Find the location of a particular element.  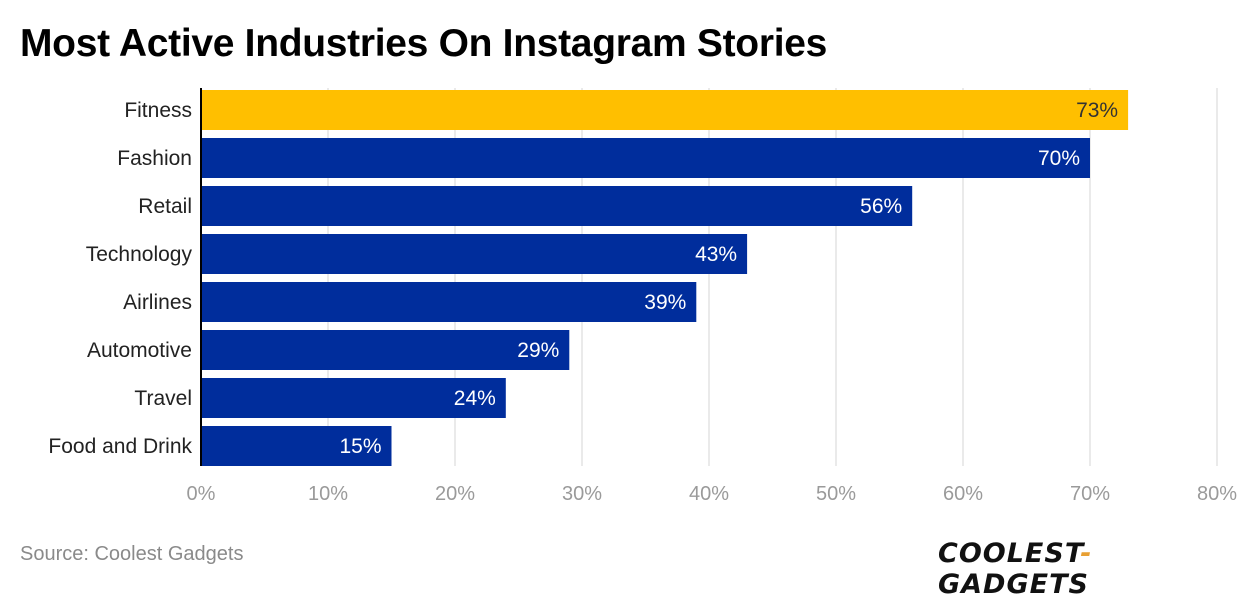

x-tick-label: 10% is located at coordinates (328, 494).